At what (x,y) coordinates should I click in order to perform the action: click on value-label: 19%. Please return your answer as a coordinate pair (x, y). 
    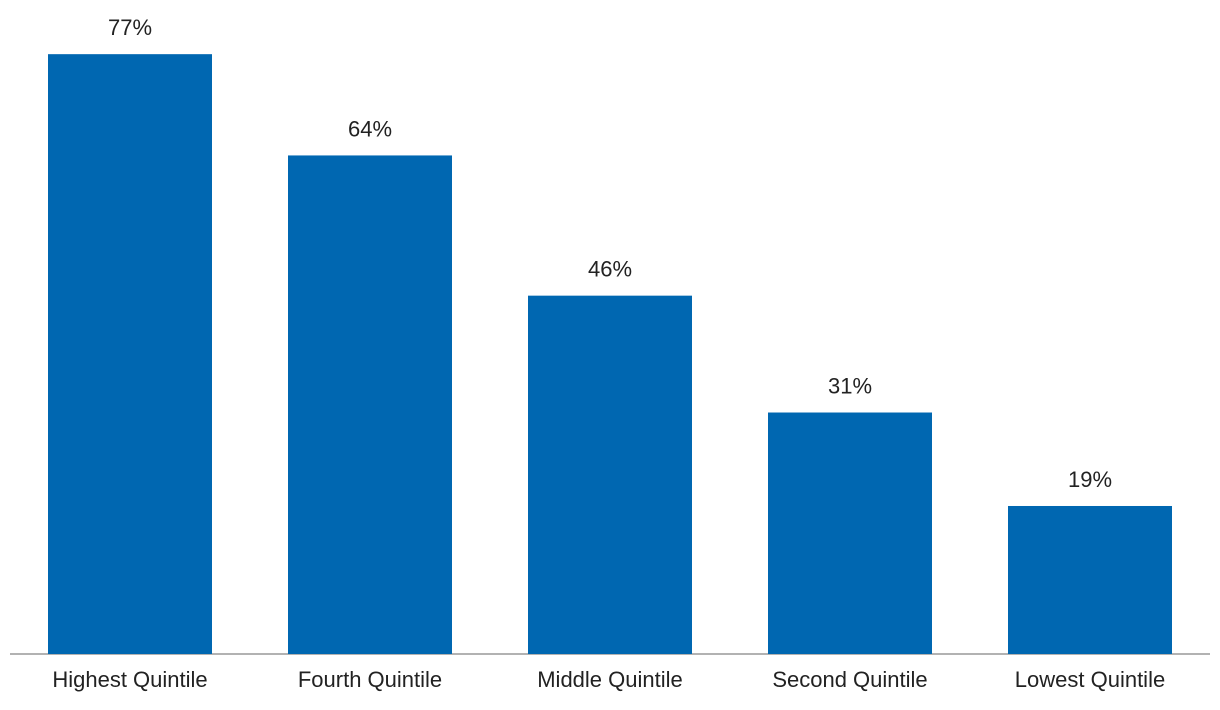
    Looking at the image, I should click on (1090, 479).